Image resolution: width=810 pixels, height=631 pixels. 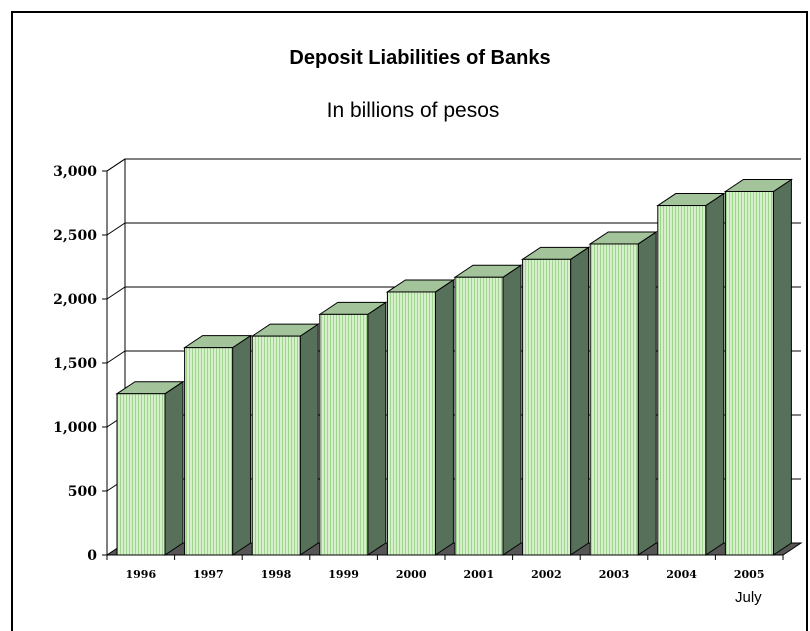 What do you see at coordinates (614, 574) in the screenshot?
I see `x-tick-label: 2003` at bounding box center [614, 574].